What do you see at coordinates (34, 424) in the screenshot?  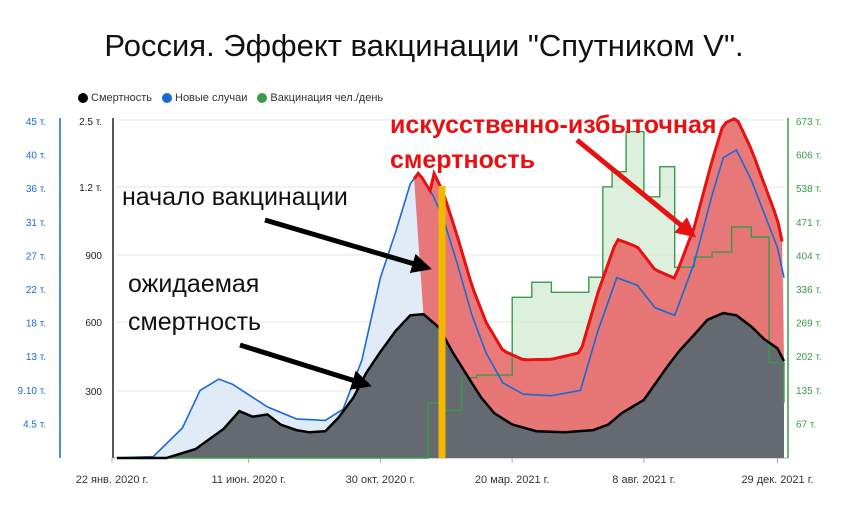 I see `tick-label-left-outer: 4.5 т.` at bounding box center [34, 424].